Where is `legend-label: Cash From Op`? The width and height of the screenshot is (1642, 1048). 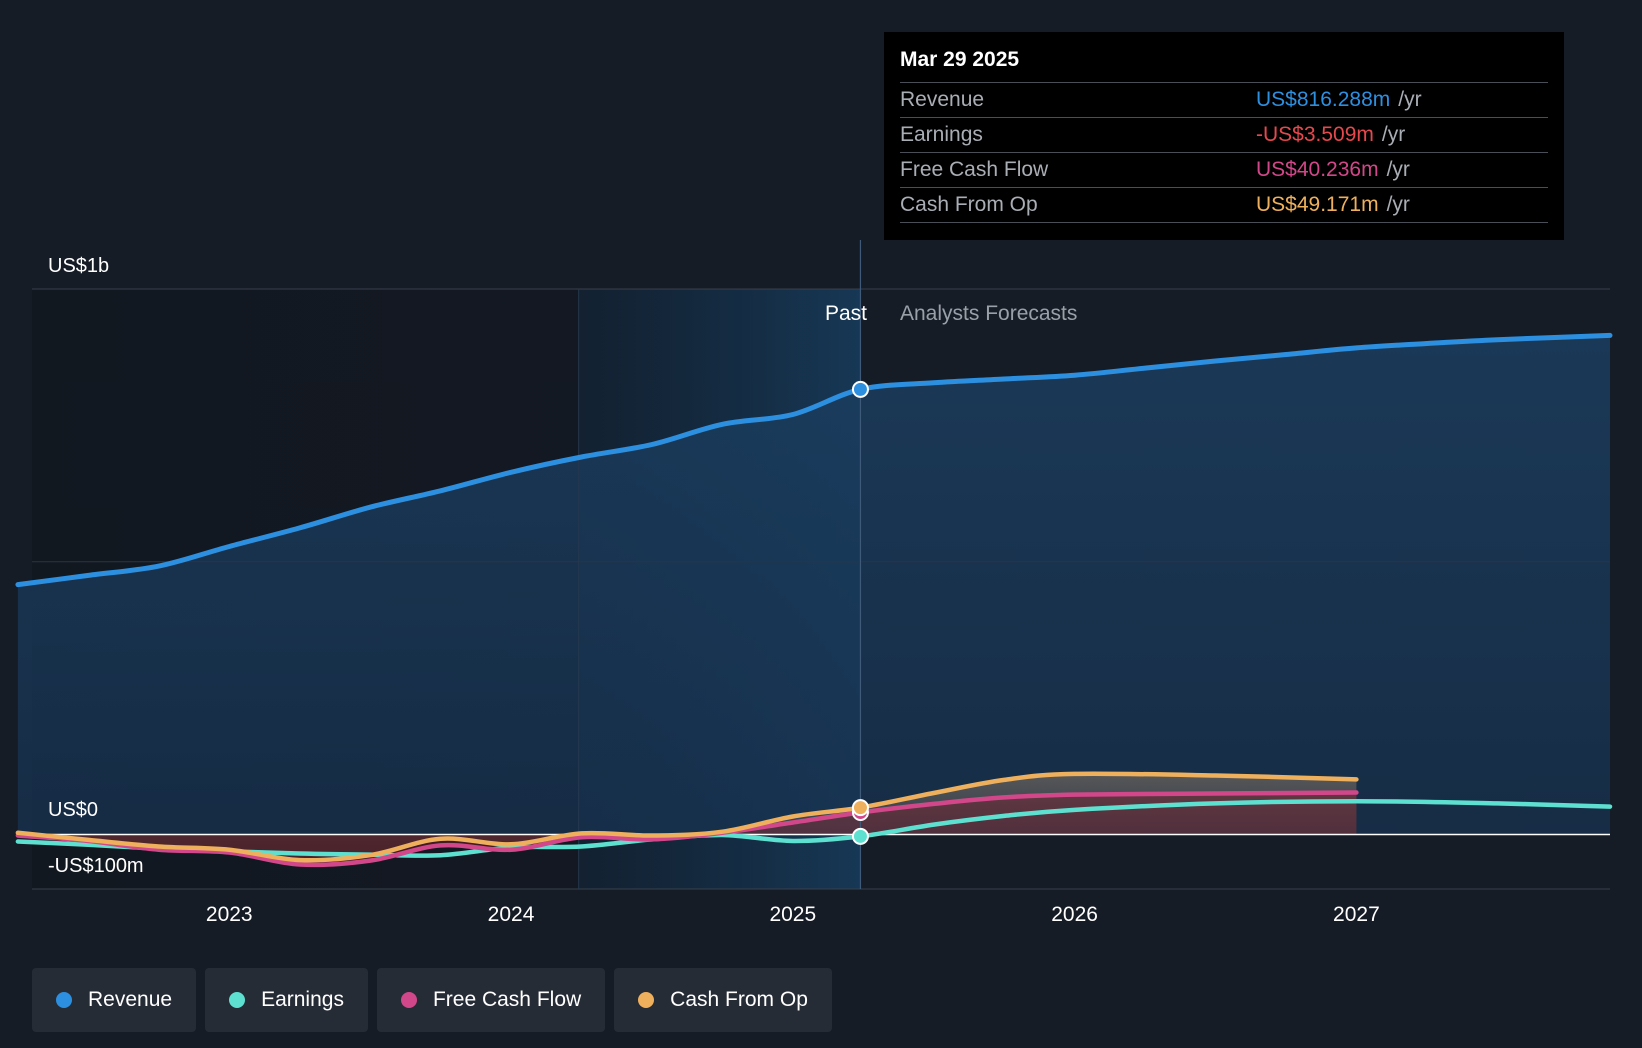
legend-label: Cash From Op is located at coordinates (739, 999).